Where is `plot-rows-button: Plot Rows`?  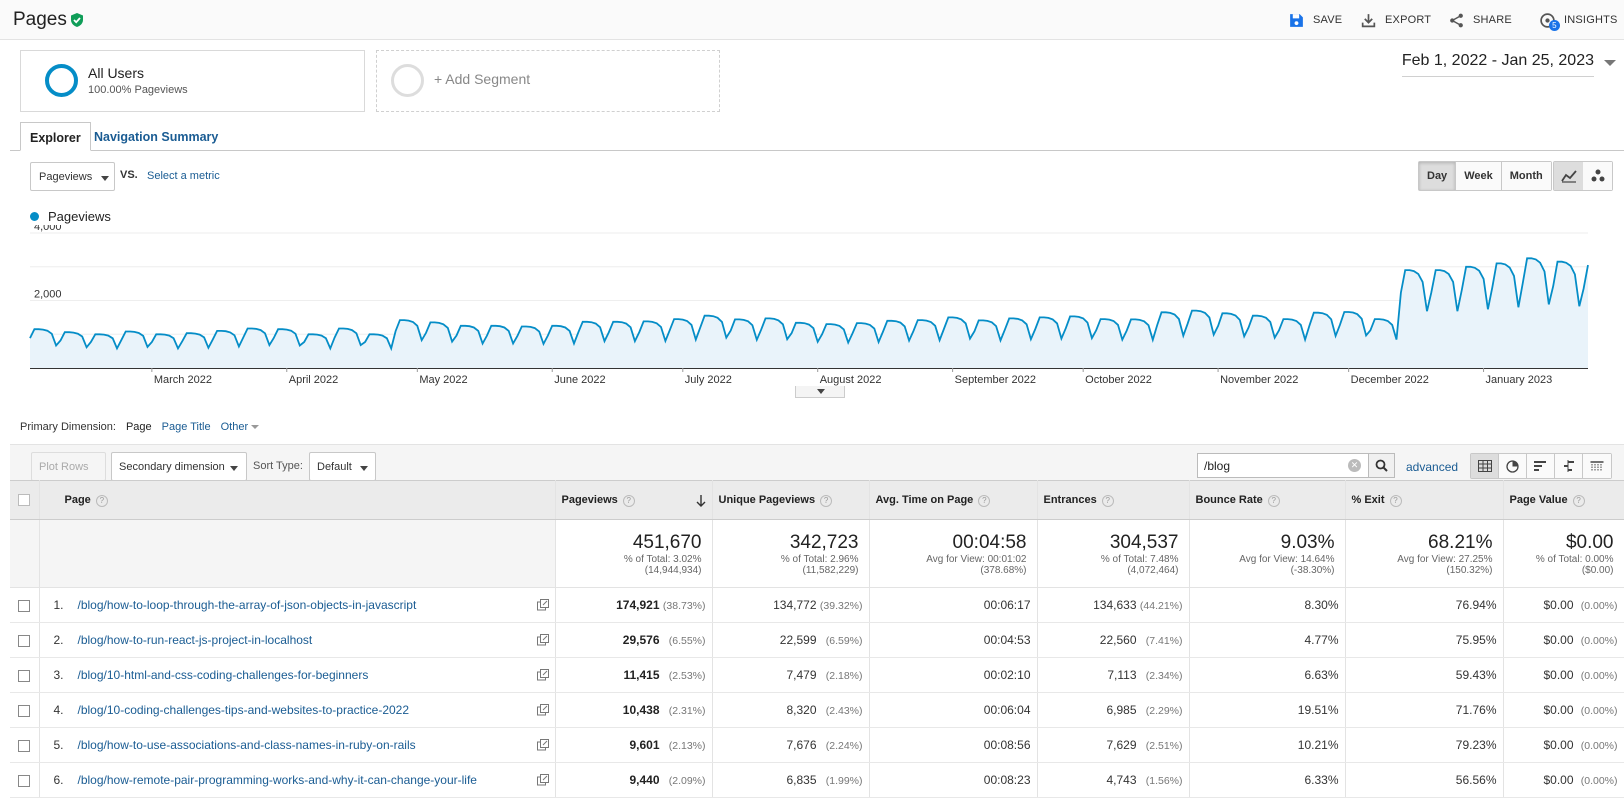 plot-rows-button: Plot Rows is located at coordinates (68, 466).